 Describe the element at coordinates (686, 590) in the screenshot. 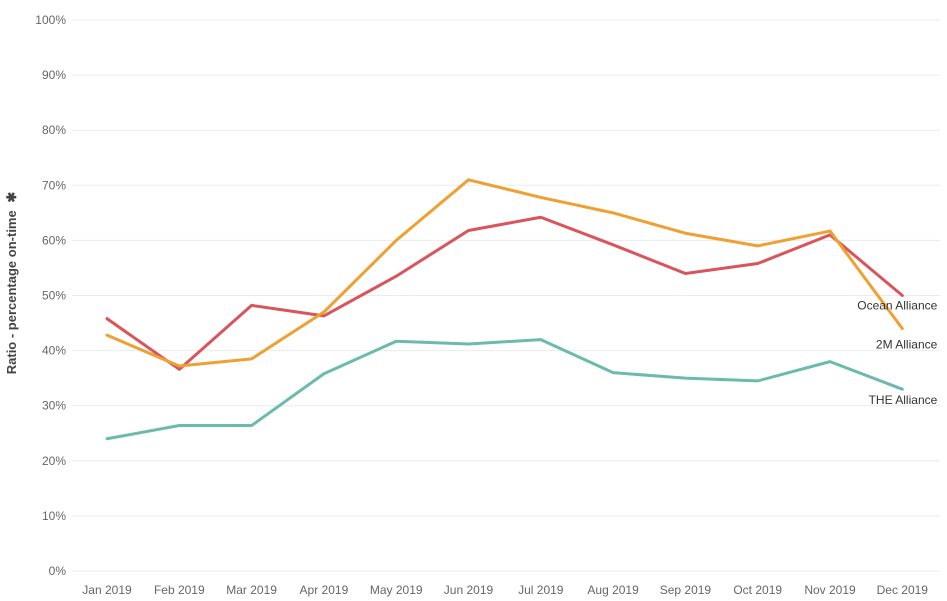

I see `x-tick-label: Sep 2019` at that location.